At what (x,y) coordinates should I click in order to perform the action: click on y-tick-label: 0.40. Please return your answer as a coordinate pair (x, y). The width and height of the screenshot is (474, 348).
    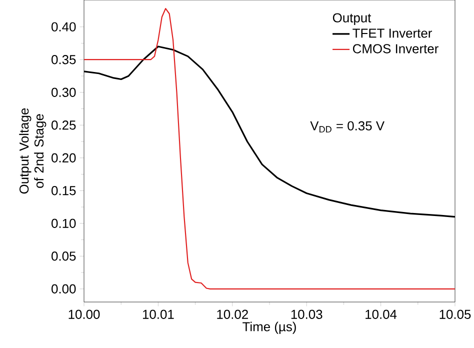
    Looking at the image, I should click on (64, 27).